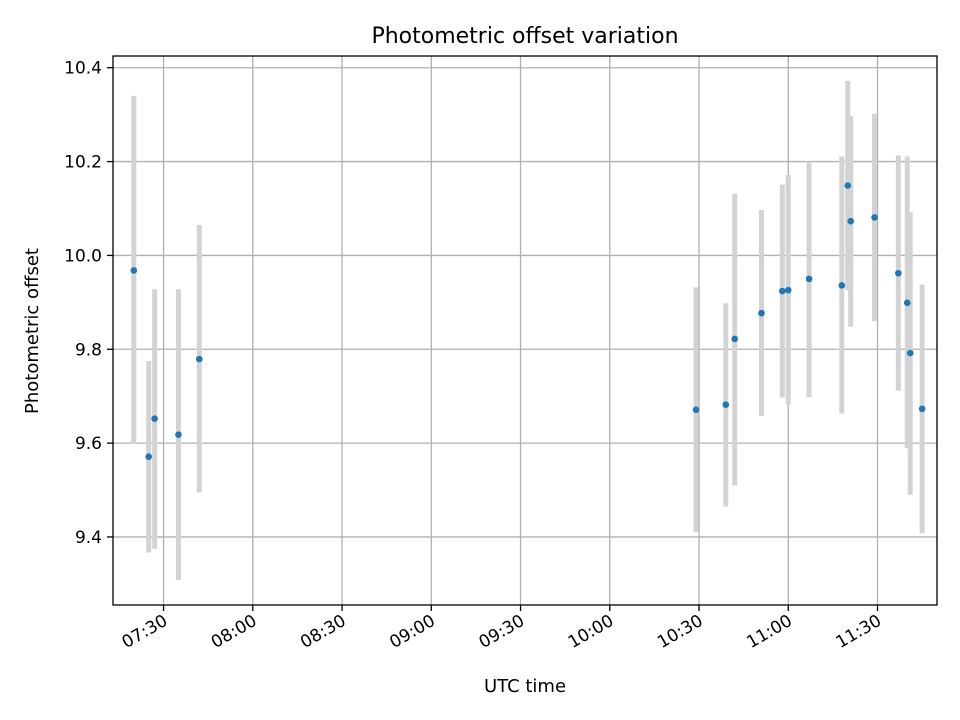 The image size is (960, 720). Describe the element at coordinates (88, 350) in the screenshot. I see `y-tick-label: 9.8` at that location.